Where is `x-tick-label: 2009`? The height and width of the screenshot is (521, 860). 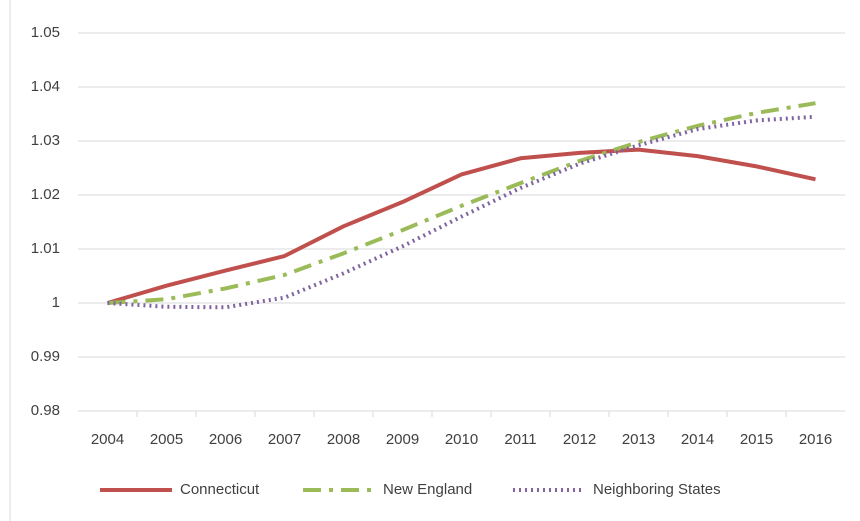 x-tick-label: 2009 is located at coordinates (402, 439).